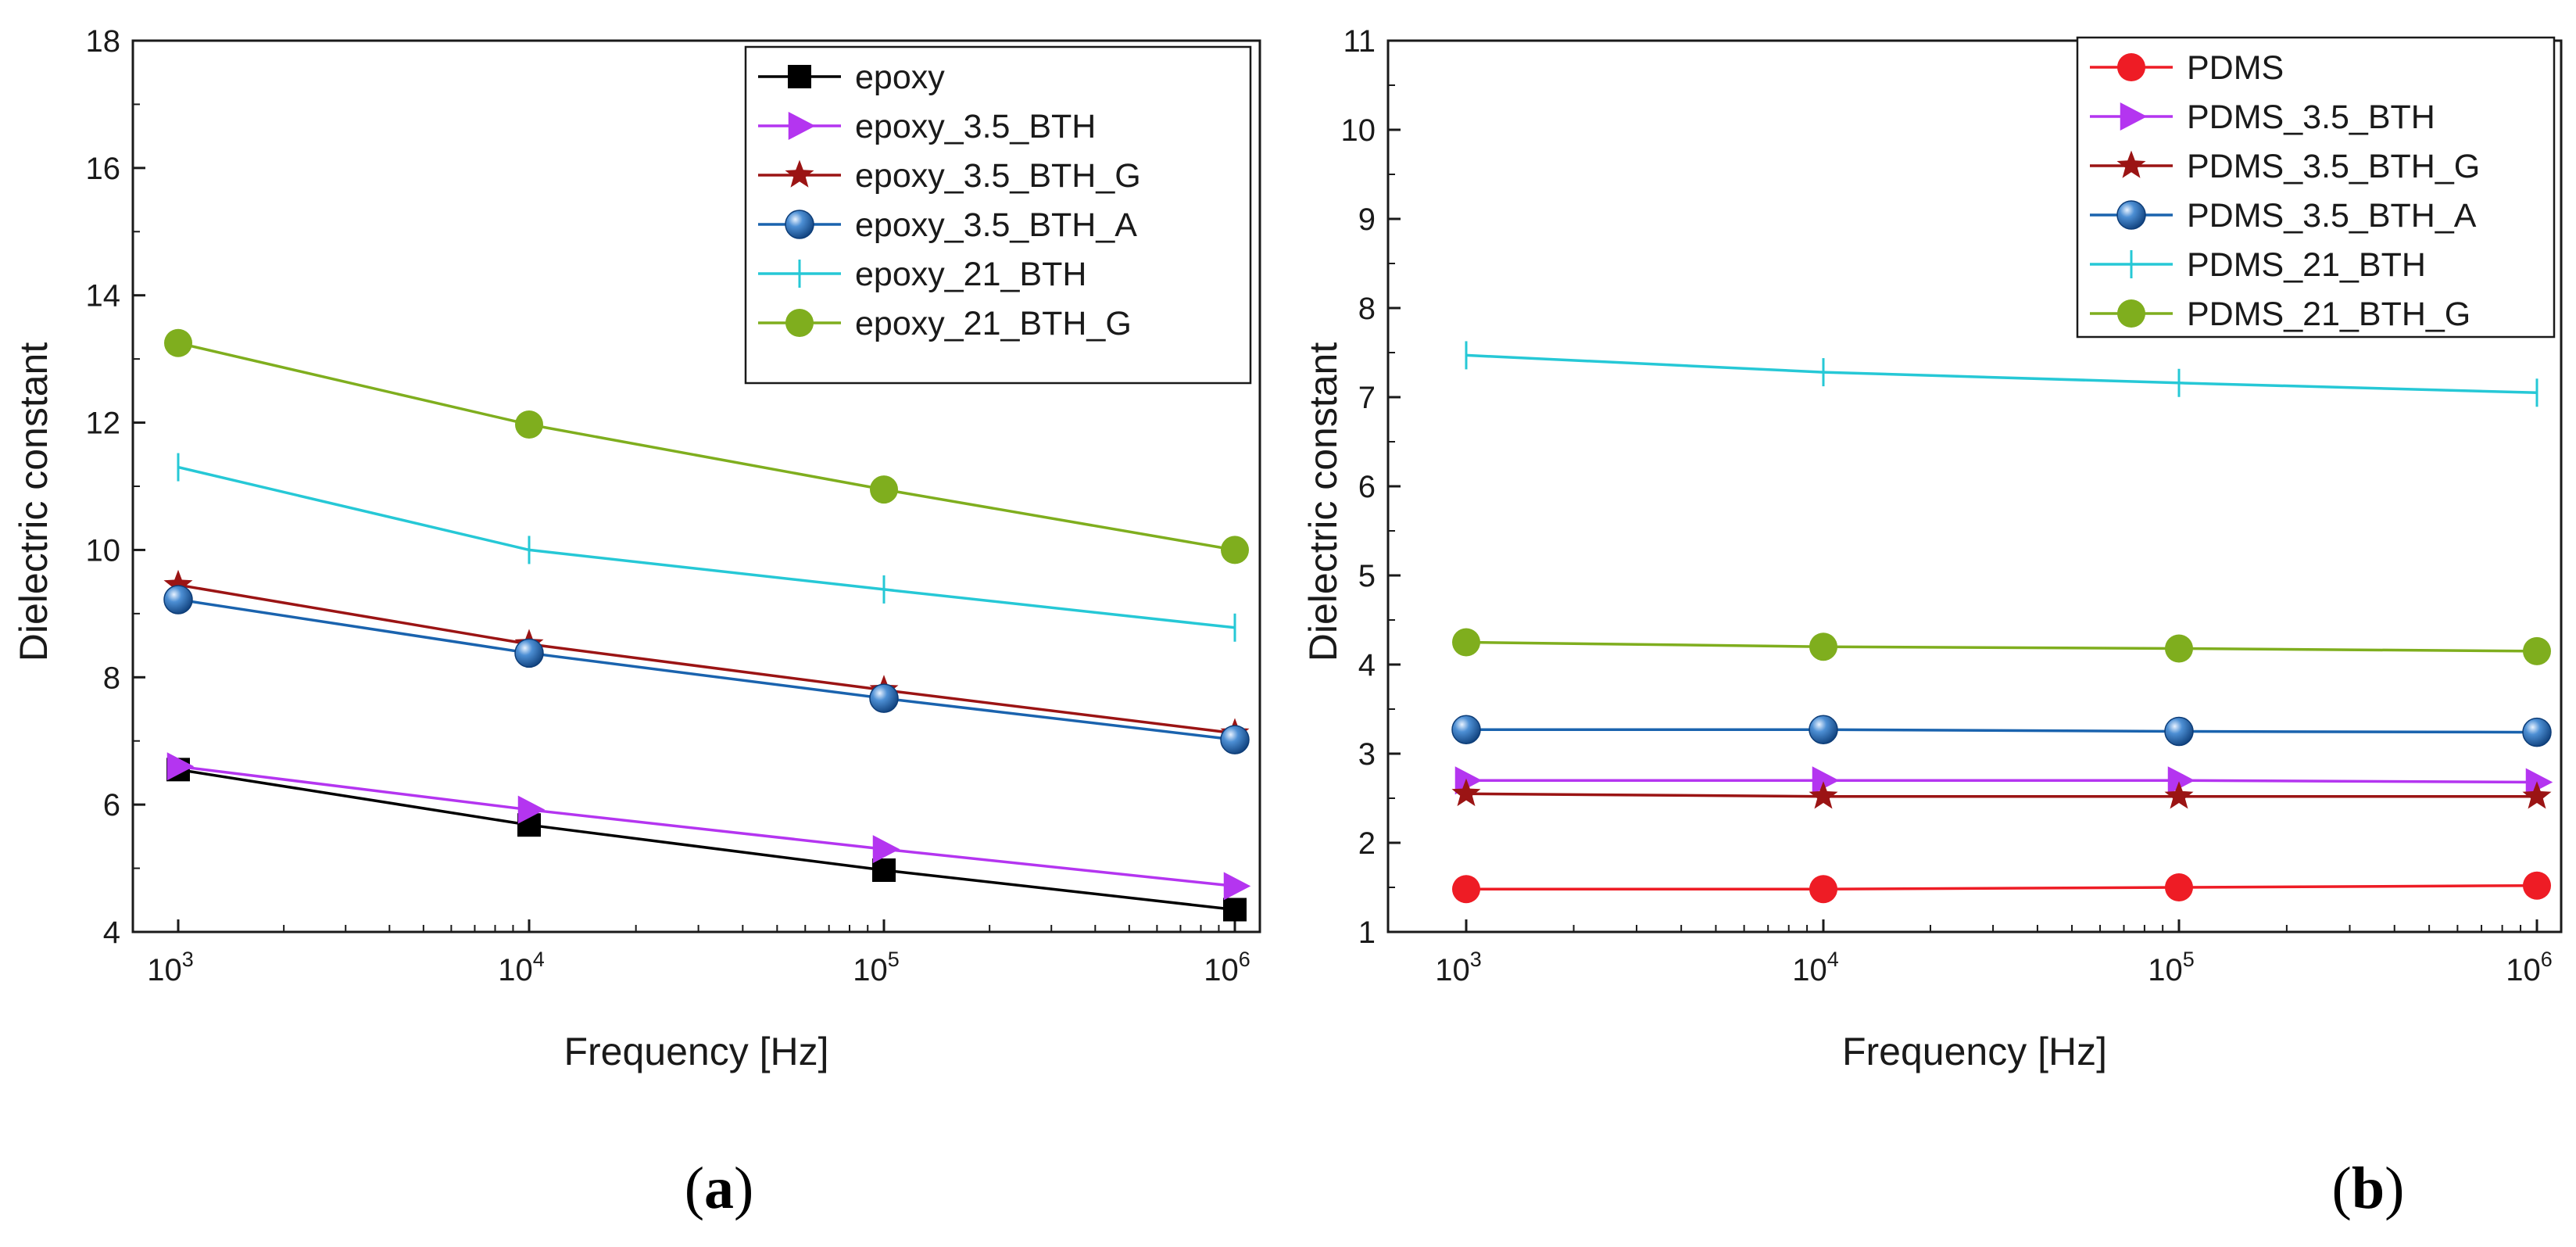 The height and width of the screenshot is (1247, 2576). I want to click on series-epoxy_21_BTH, so click(706, 548).